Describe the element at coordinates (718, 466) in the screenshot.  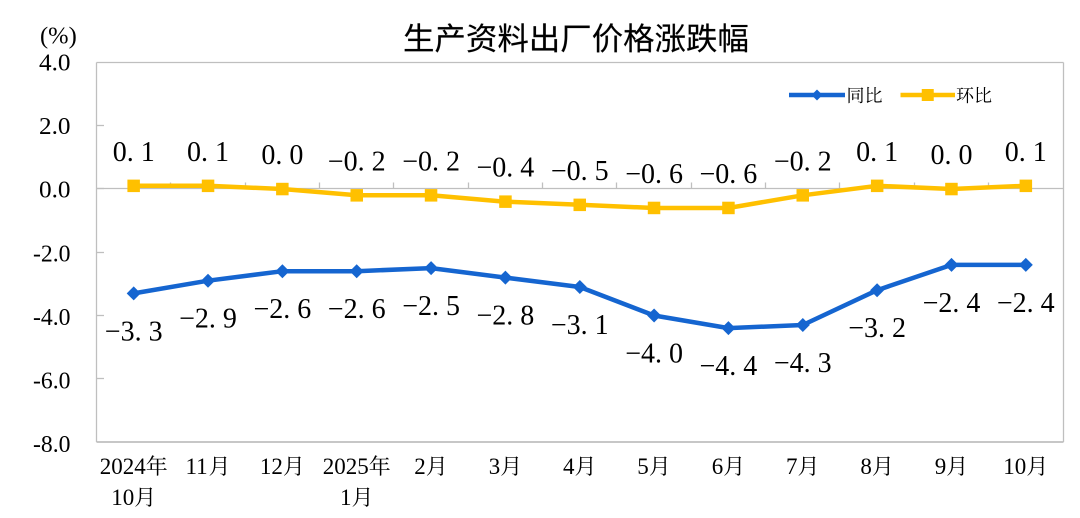
I see `svg-text: 6` at that location.